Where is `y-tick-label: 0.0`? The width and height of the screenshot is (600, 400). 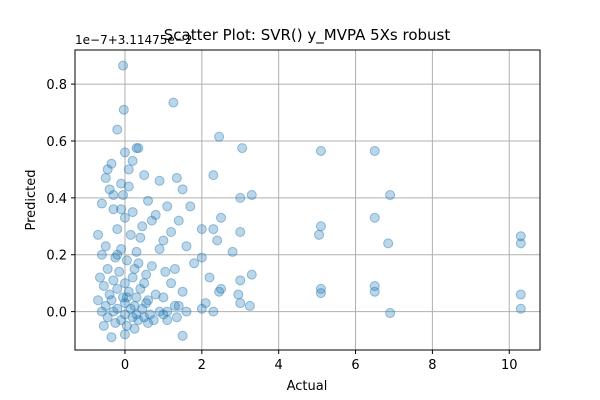 y-tick-label: 0.0 is located at coordinates (56, 313).